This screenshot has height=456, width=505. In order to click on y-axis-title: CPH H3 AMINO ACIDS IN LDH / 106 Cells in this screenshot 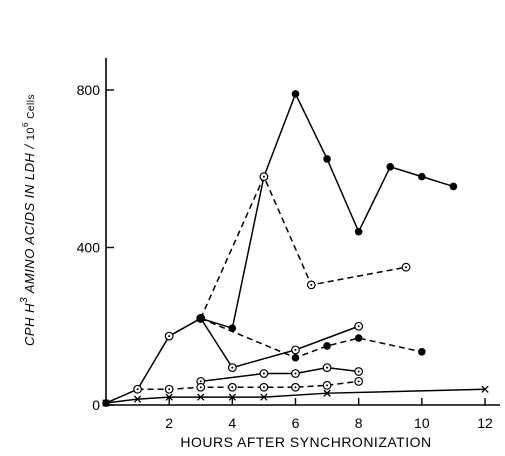, I will do `click(28, 220)`.